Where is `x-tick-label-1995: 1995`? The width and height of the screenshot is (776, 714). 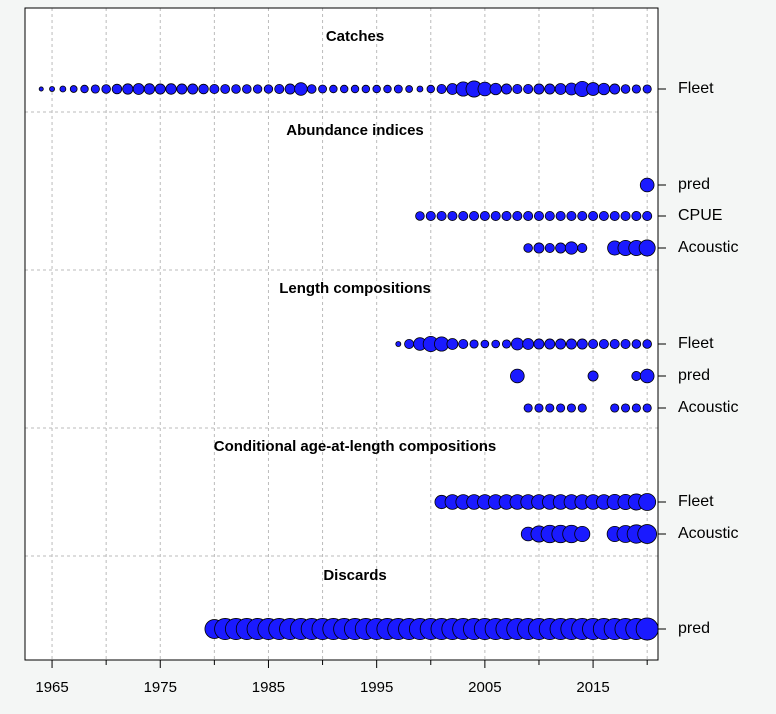
x-tick-label-1995: 1995 is located at coordinates (376, 687).